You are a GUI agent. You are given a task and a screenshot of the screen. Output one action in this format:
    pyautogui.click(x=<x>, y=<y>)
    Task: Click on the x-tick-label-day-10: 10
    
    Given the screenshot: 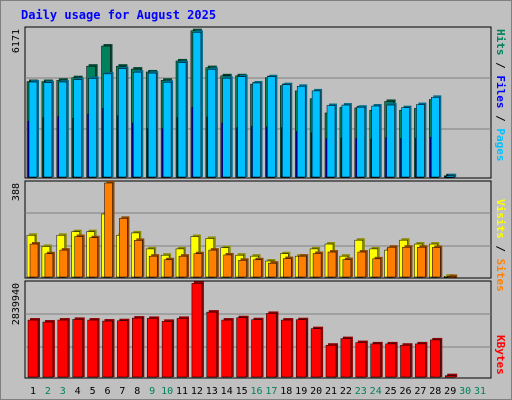 What is the action you would take?
    pyautogui.click(x=167, y=391)
    